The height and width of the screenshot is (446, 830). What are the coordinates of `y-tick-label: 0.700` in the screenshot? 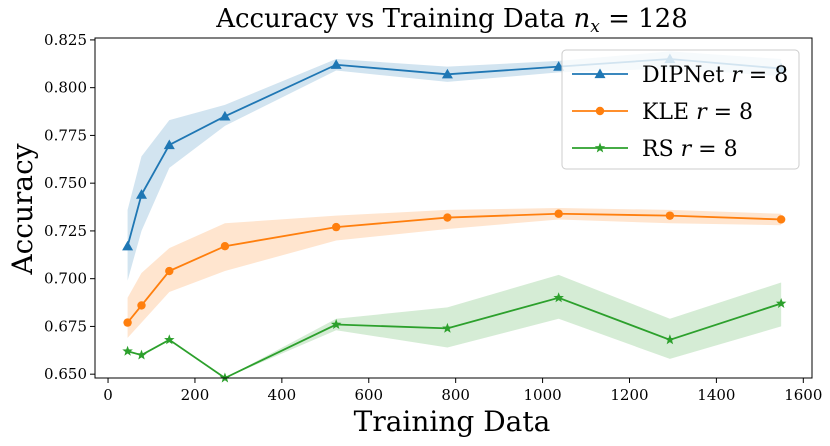 It's located at (65, 279).